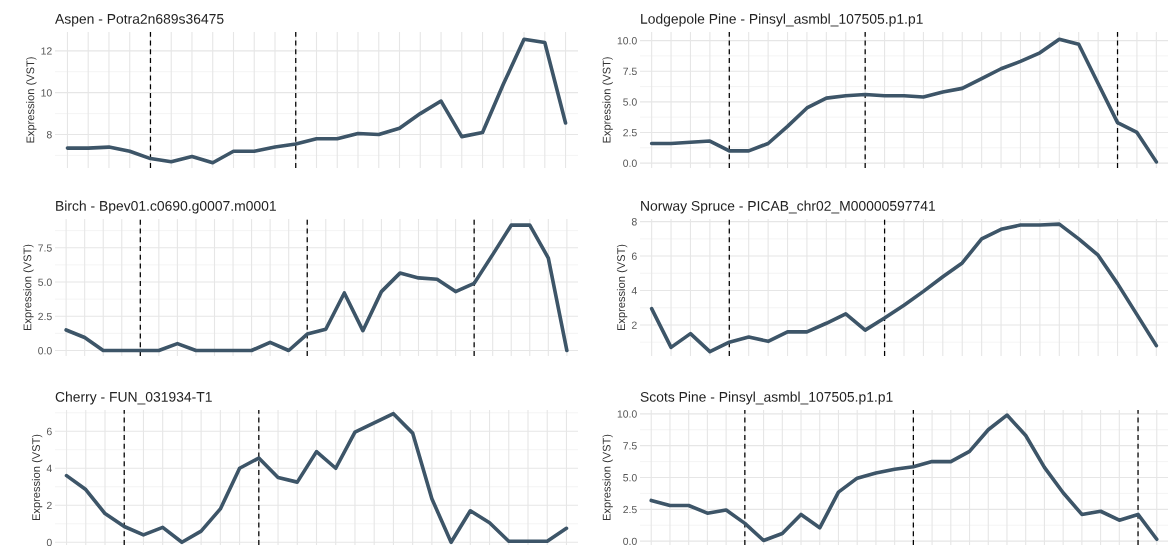  I want to click on chart-title: Birch - Bpev01.c0690.g0007.m0001, so click(166, 207).